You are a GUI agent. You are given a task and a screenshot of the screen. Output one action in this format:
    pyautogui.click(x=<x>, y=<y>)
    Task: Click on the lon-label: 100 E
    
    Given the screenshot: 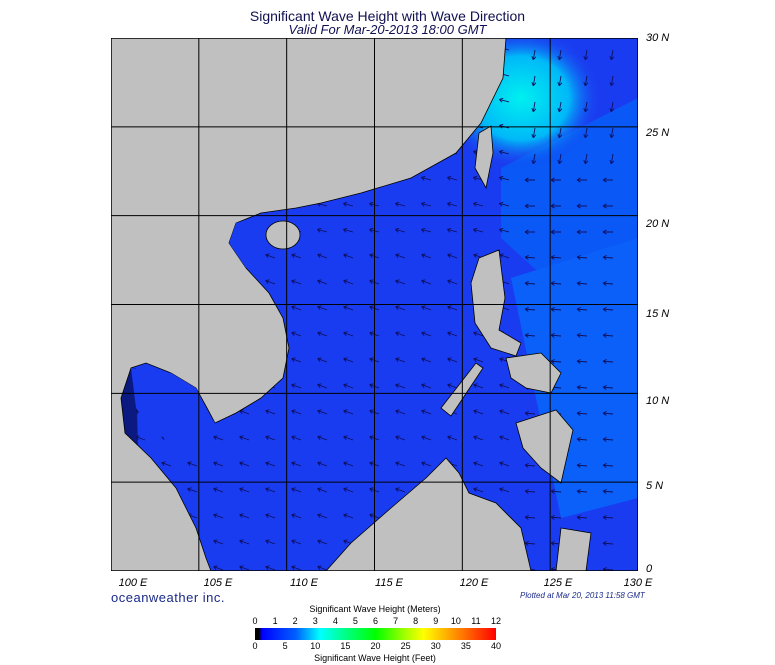 What is the action you would take?
    pyautogui.click(x=133, y=583)
    